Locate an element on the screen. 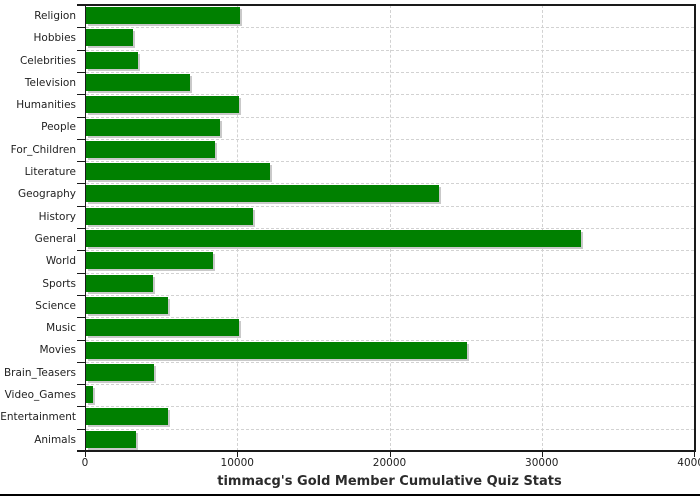 This screenshot has height=500, width=700. x-axis-label: 0 is located at coordinates (85, 463).